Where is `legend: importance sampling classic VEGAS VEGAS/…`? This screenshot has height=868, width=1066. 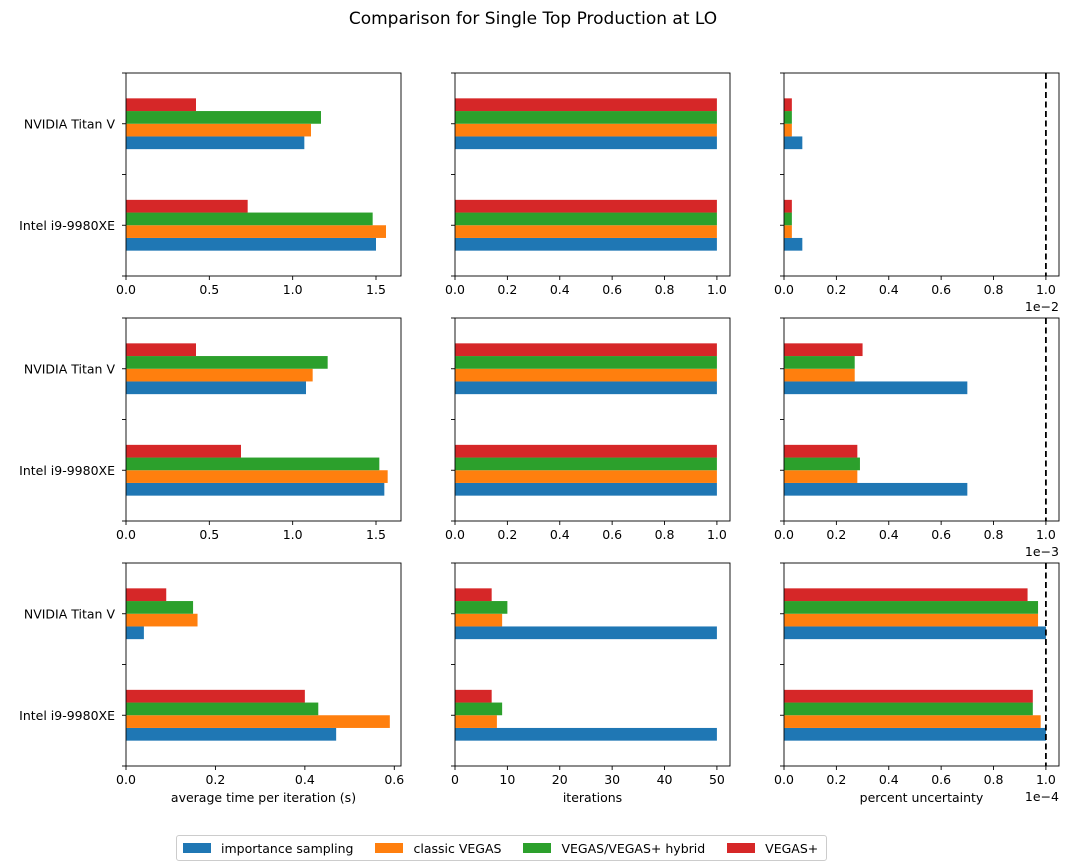
legend: importance sampling classic VEGAS VEGAS/… is located at coordinates (502, 848).